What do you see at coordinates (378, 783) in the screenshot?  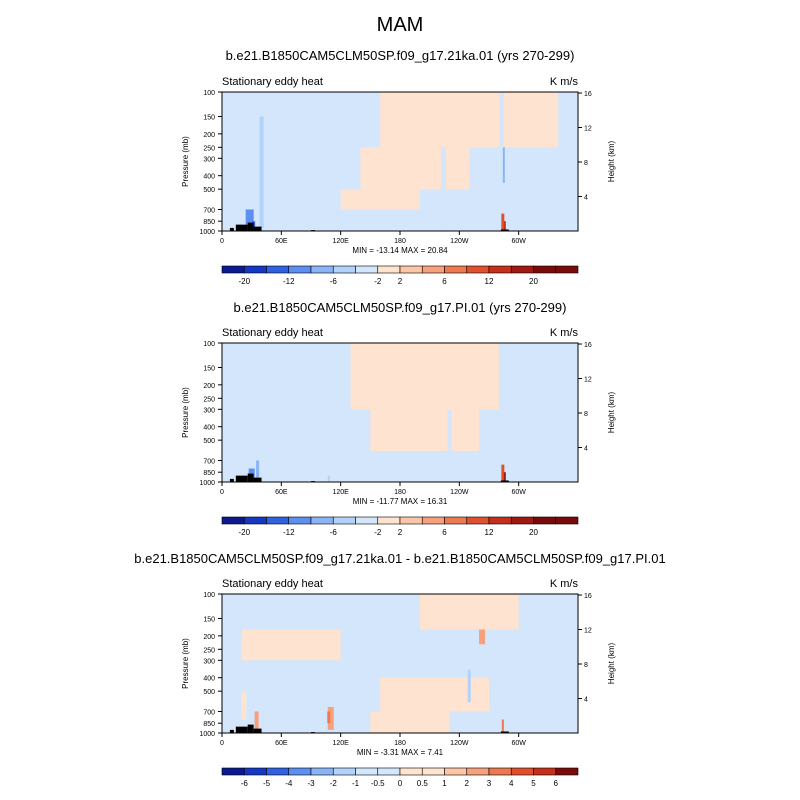 I see `colorbar-label: -0.5` at bounding box center [378, 783].